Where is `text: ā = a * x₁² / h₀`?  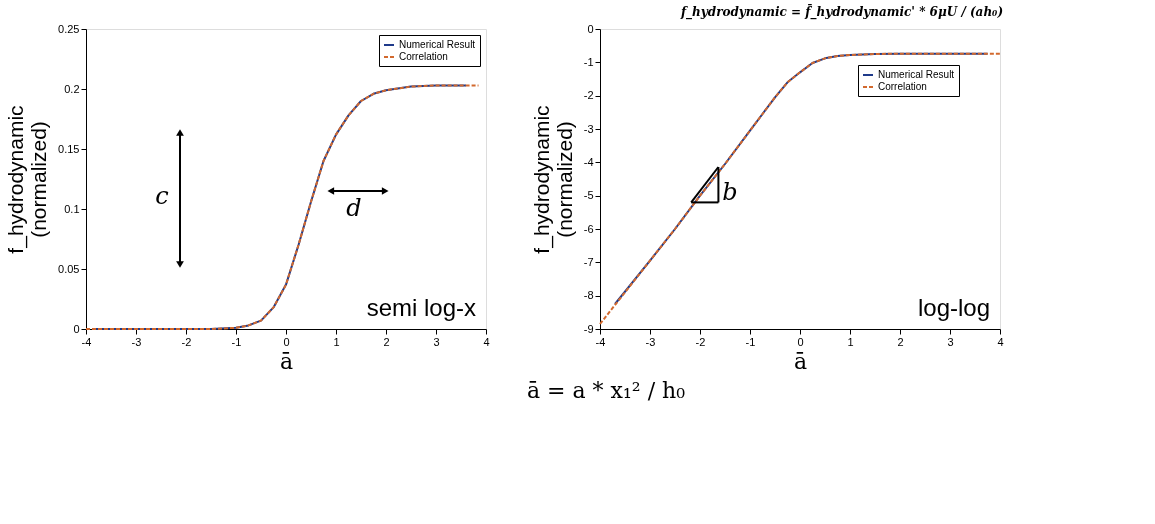 text: ā = a * x₁² / h₀ is located at coordinates (606, 390).